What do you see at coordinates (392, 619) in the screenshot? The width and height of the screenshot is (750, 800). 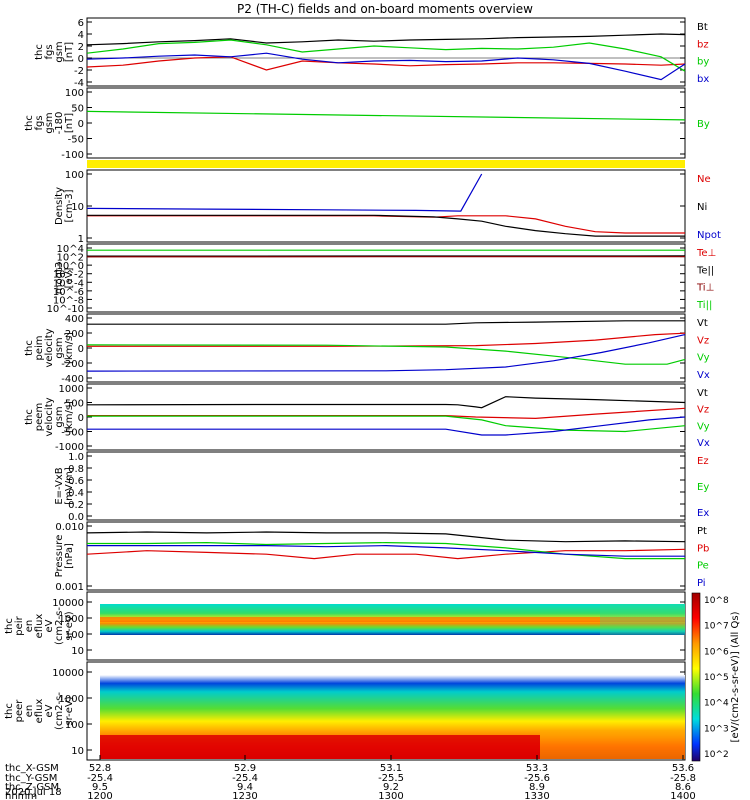 I see `ion-spectrogram` at bounding box center [392, 619].